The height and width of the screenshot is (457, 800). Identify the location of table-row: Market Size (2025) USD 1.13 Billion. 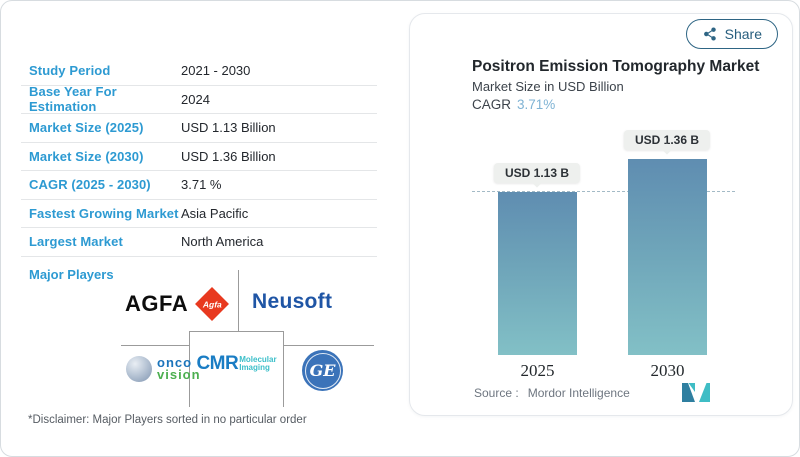
(199, 128).